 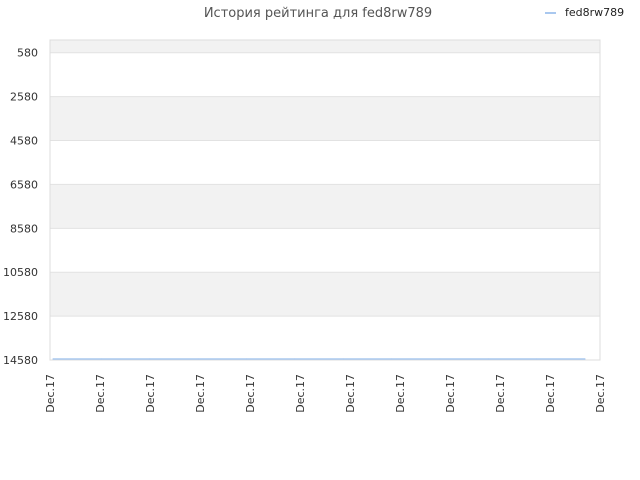 What do you see at coordinates (24, 97) in the screenshot?
I see `y-tick-label: 2580` at bounding box center [24, 97].